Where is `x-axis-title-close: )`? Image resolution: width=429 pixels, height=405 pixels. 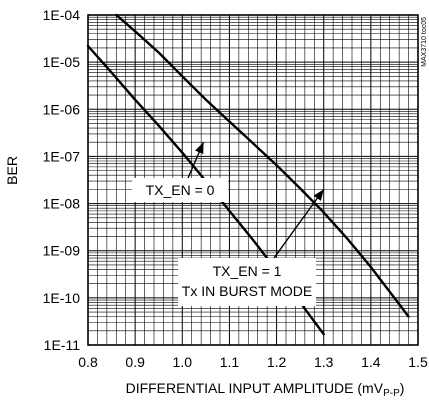 x-axis-title-close: ) is located at coordinates (402, 388).